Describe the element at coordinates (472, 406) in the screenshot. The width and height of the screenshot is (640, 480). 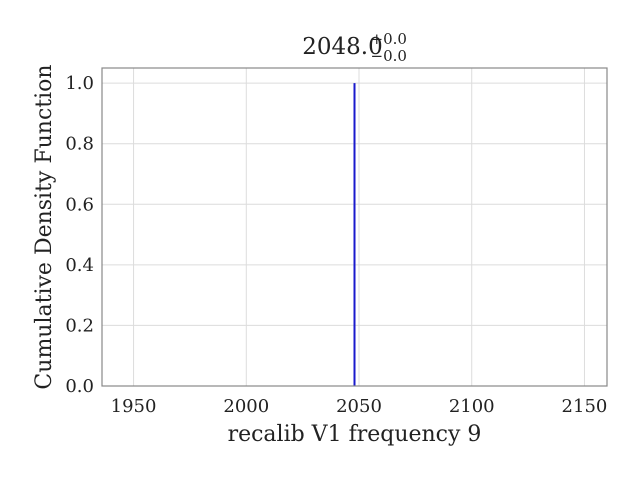
I see `x-tick-label: 2100` at that location.